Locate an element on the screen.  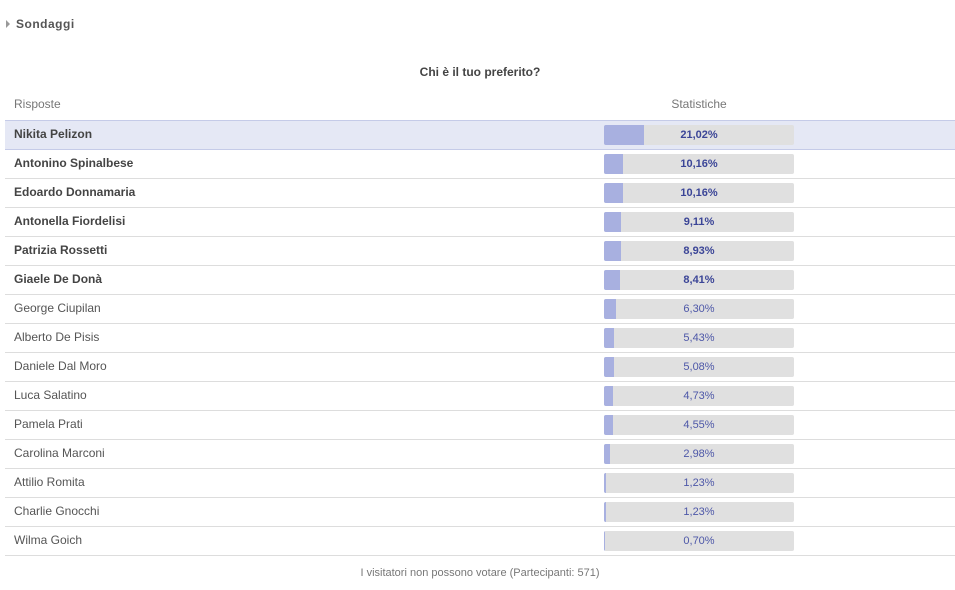
poll-result-percent: 5,08% is located at coordinates (699, 367).